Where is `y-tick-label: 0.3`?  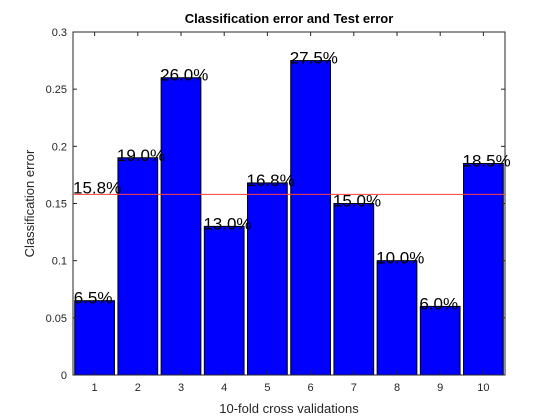 y-tick-label: 0.3 is located at coordinates (59, 33).